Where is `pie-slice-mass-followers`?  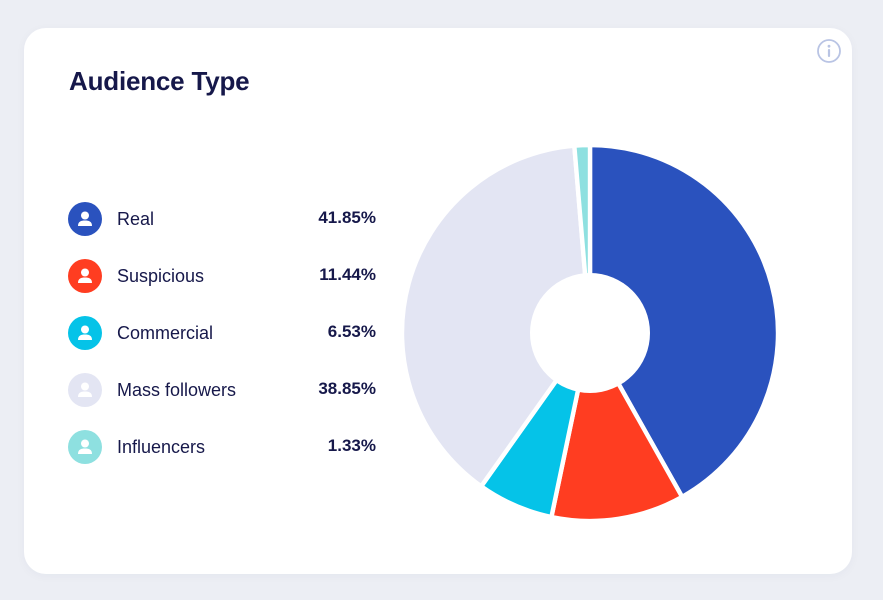 pie-slice-mass-followers is located at coordinates (496, 316).